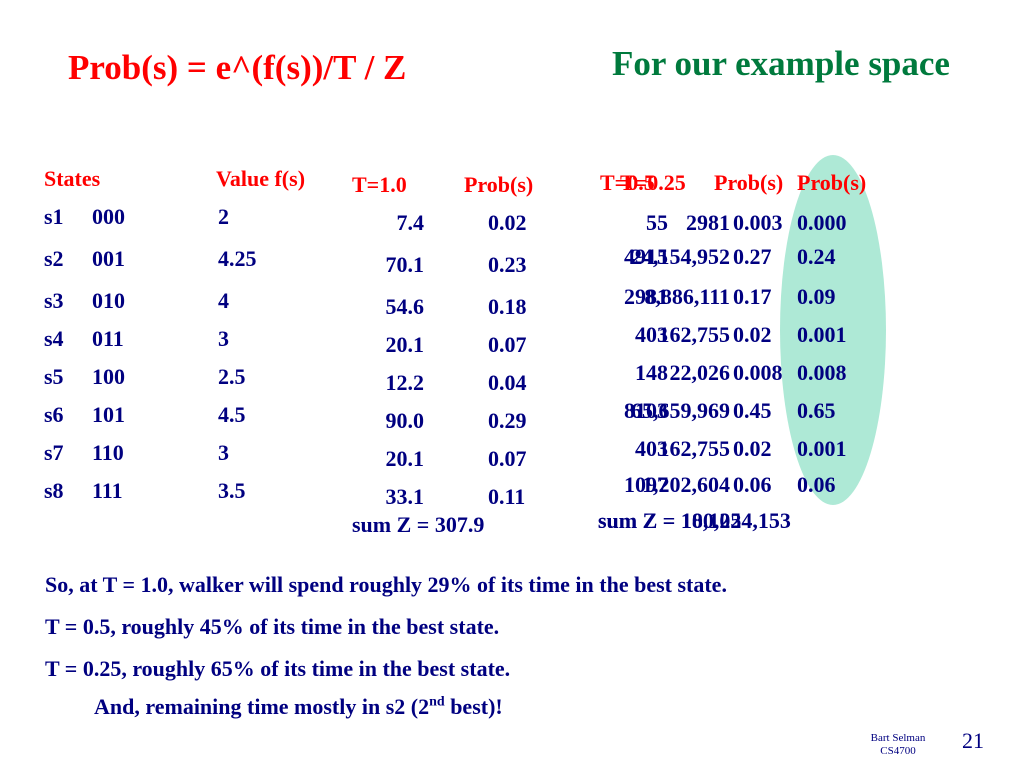  What do you see at coordinates (232, 490) in the screenshot?
I see `cell-value: 3.5` at bounding box center [232, 490].